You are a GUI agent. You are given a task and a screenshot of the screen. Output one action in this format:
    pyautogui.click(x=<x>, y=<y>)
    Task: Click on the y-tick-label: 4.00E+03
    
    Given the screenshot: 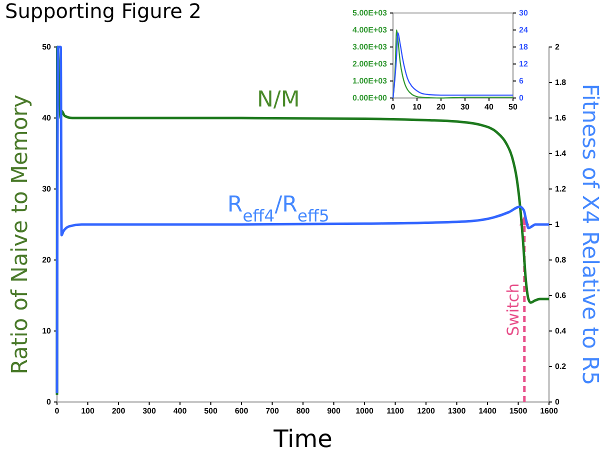 What is the action you would take?
    pyautogui.click(x=370, y=30)
    